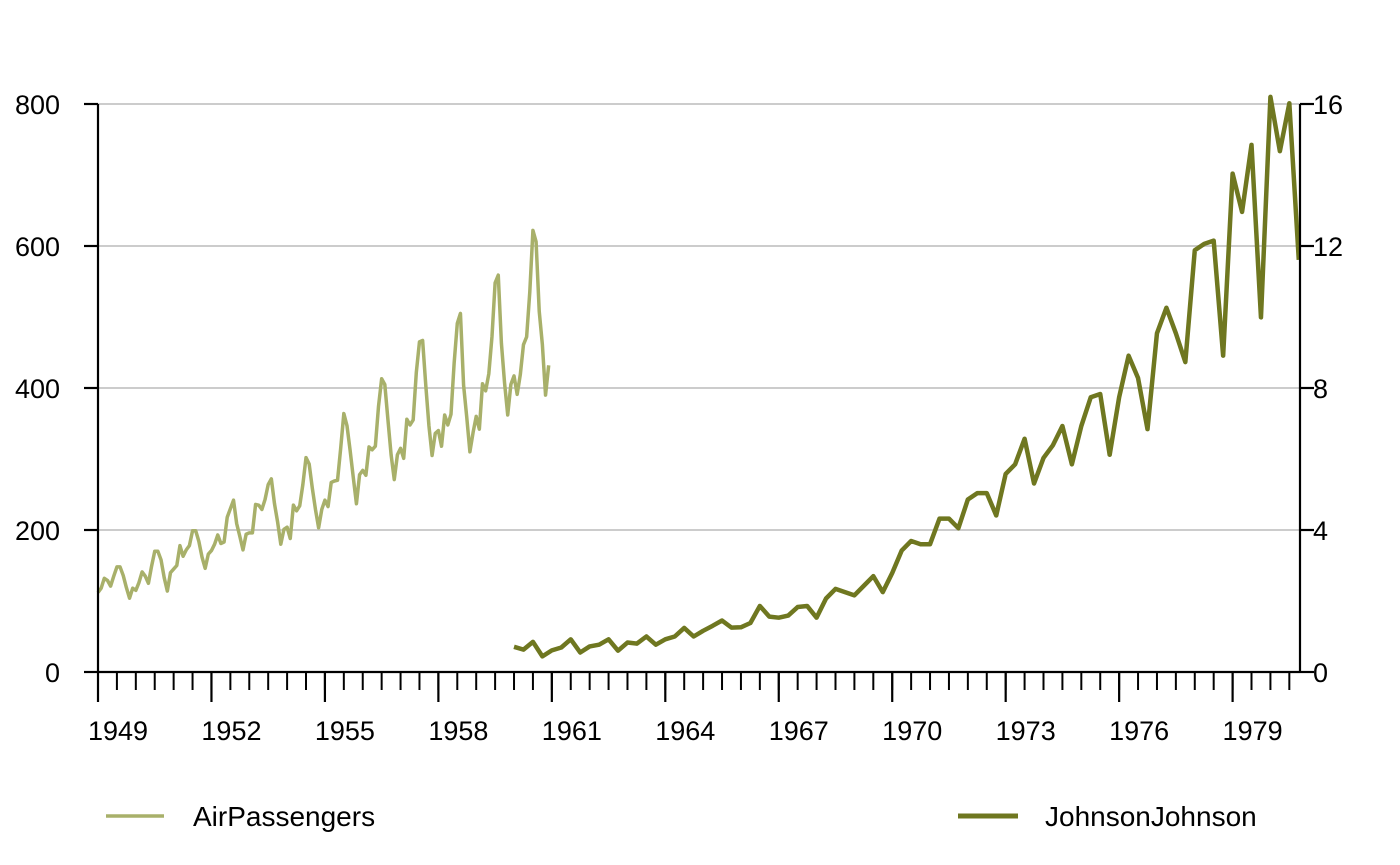 The width and height of the screenshot is (1400, 865). What do you see at coordinates (1320, 389) in the screenshot?
I see `right-y-tick-label: 8` at bounding box center [1320, 389].